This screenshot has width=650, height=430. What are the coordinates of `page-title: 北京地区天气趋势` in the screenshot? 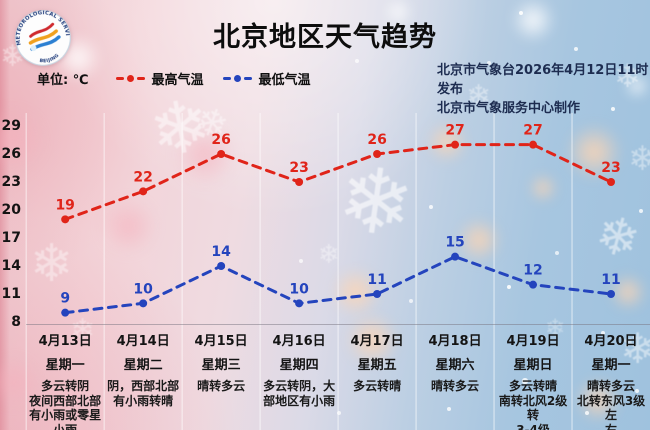 It's located at (325, 37).